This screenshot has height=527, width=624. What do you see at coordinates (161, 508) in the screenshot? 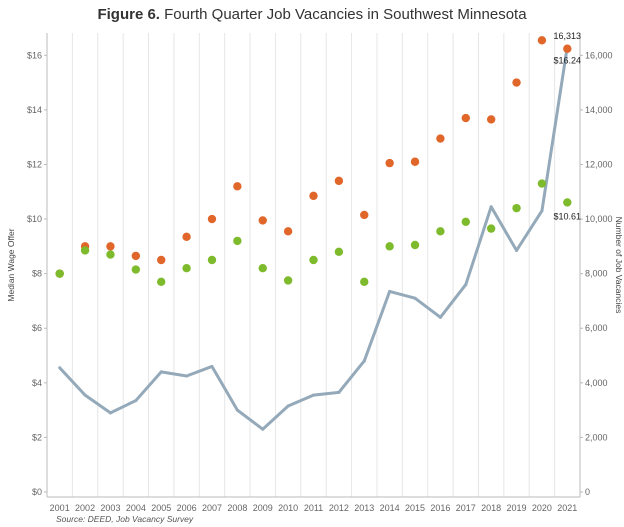
I see `x-tick-label: 2005` at bounding box center [161, 508].